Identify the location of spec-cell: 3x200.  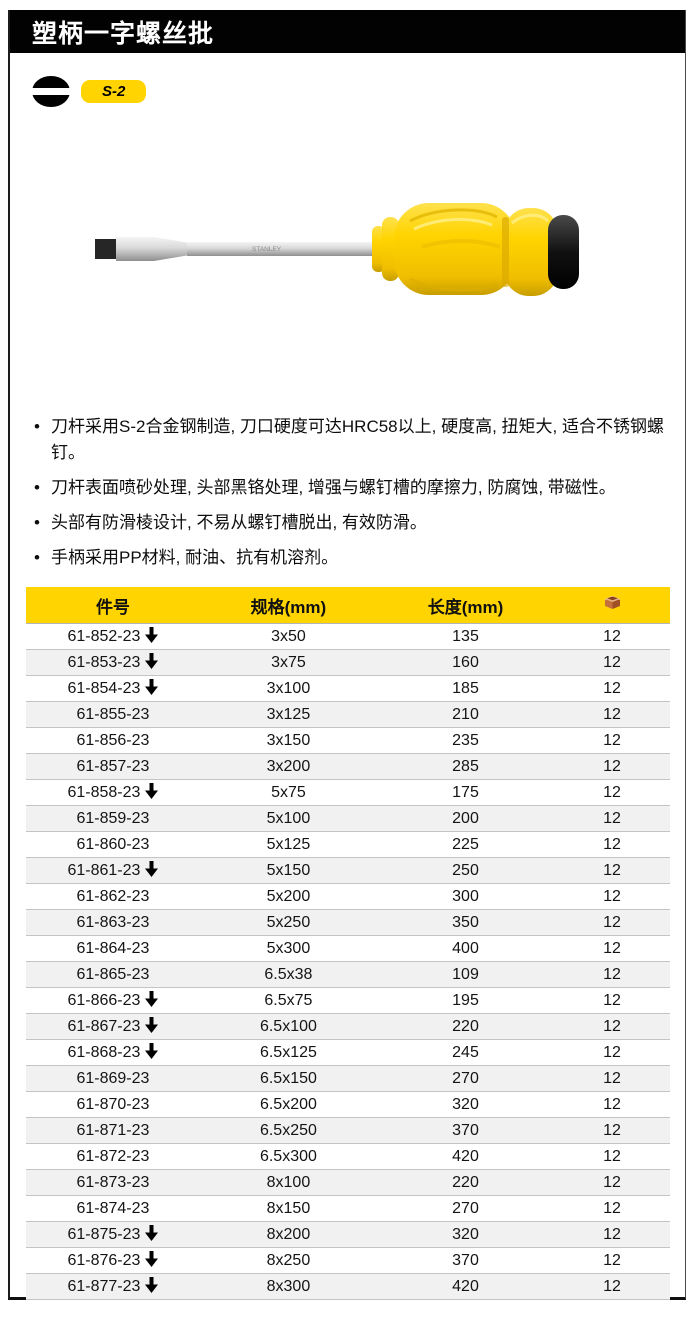
(288, 766).